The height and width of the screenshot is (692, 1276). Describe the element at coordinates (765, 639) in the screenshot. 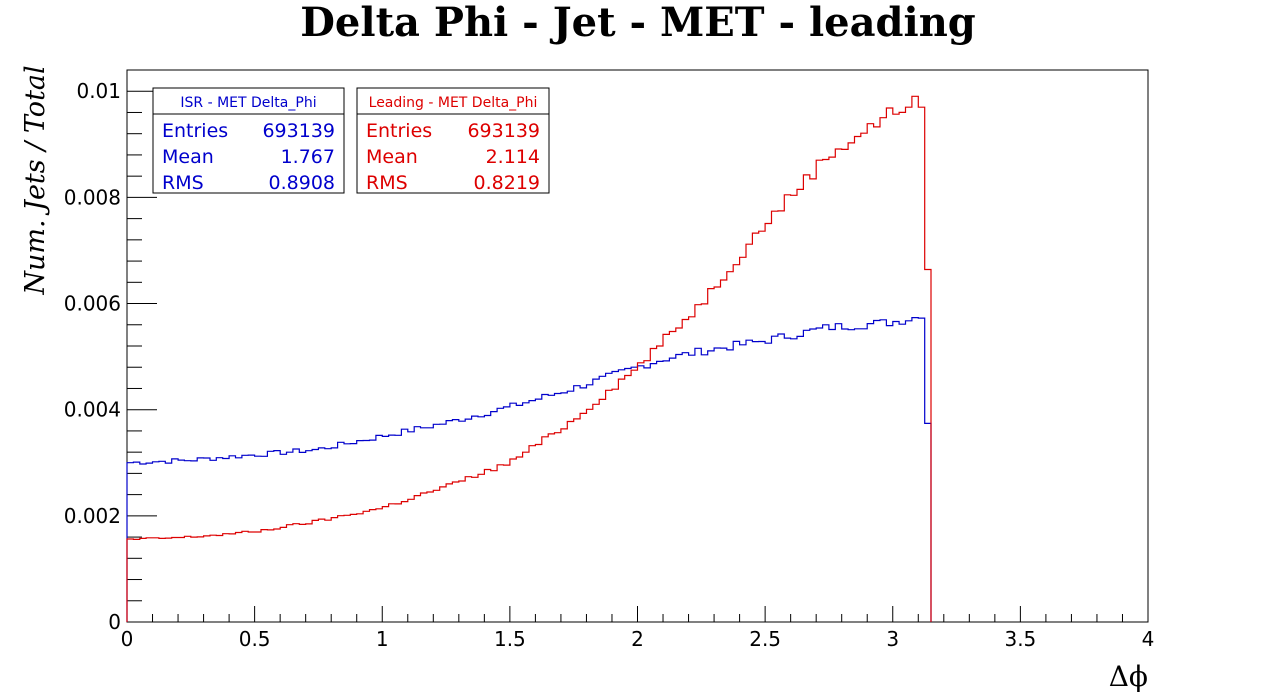

I see `x-tick-label: 2.5` at that location.